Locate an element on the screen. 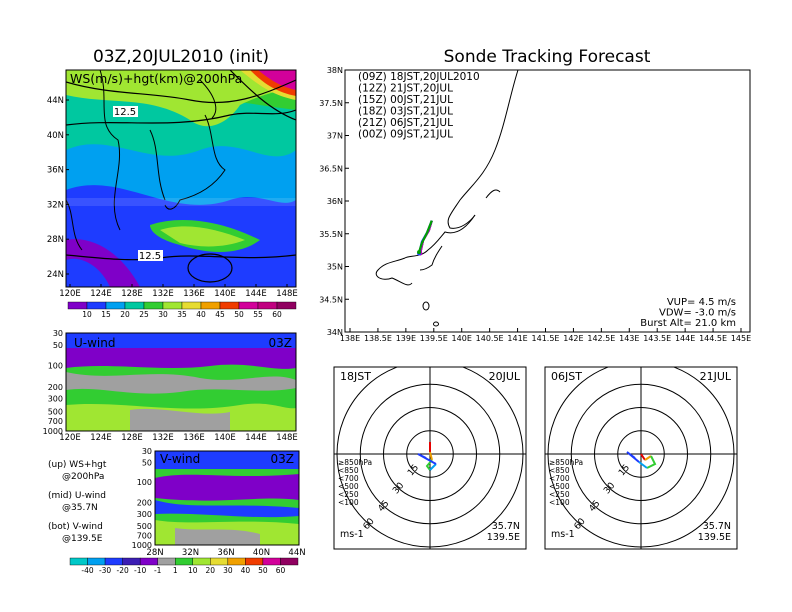  sonde-track-line is located at coordinates (425, 236).